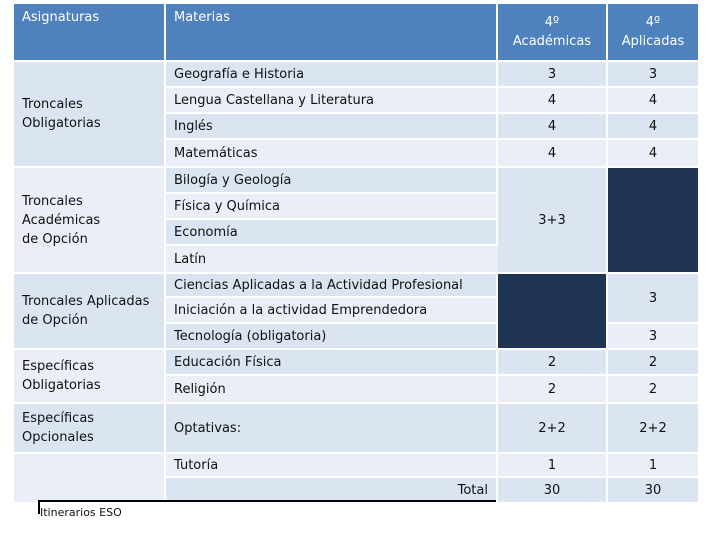  What do you see at coordinates (331, 490) in the screenshot?
I see `total-label: Total` at bounding box center [331, 490].